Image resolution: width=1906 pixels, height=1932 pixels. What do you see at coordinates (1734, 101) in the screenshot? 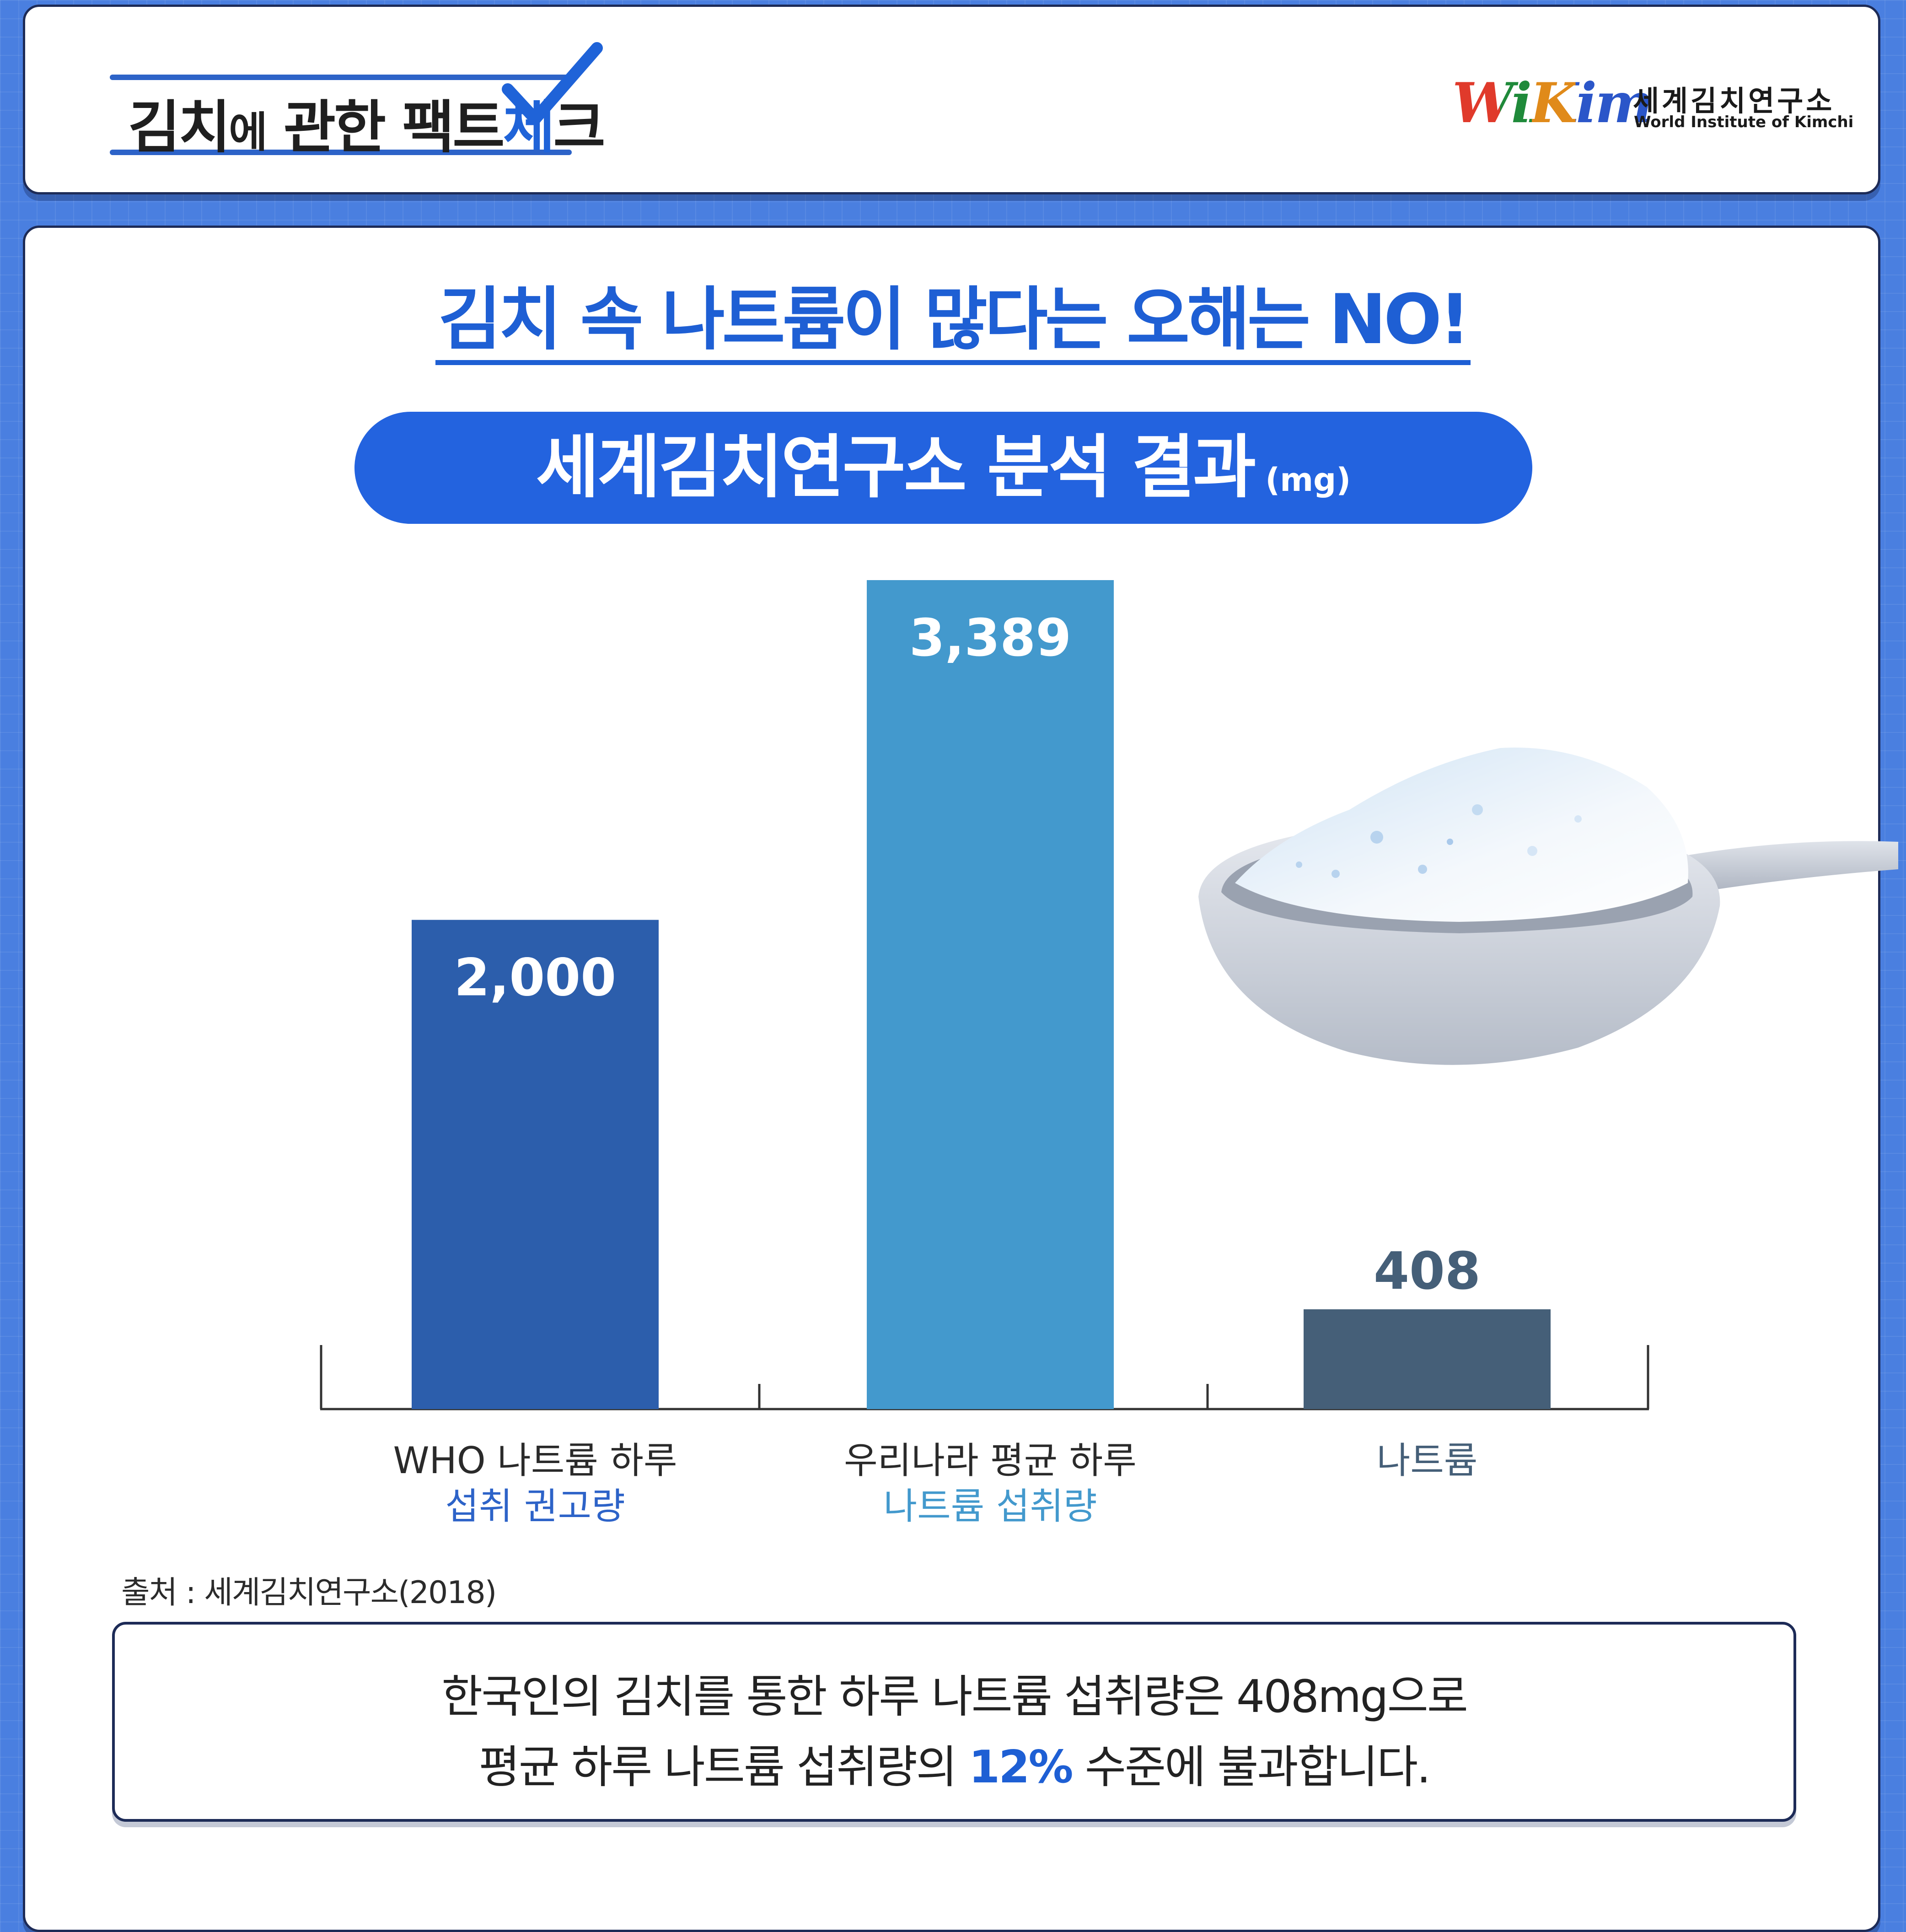
I see `logo-korean-name: 세계김치연구소` at bounding box center [1734, 101].